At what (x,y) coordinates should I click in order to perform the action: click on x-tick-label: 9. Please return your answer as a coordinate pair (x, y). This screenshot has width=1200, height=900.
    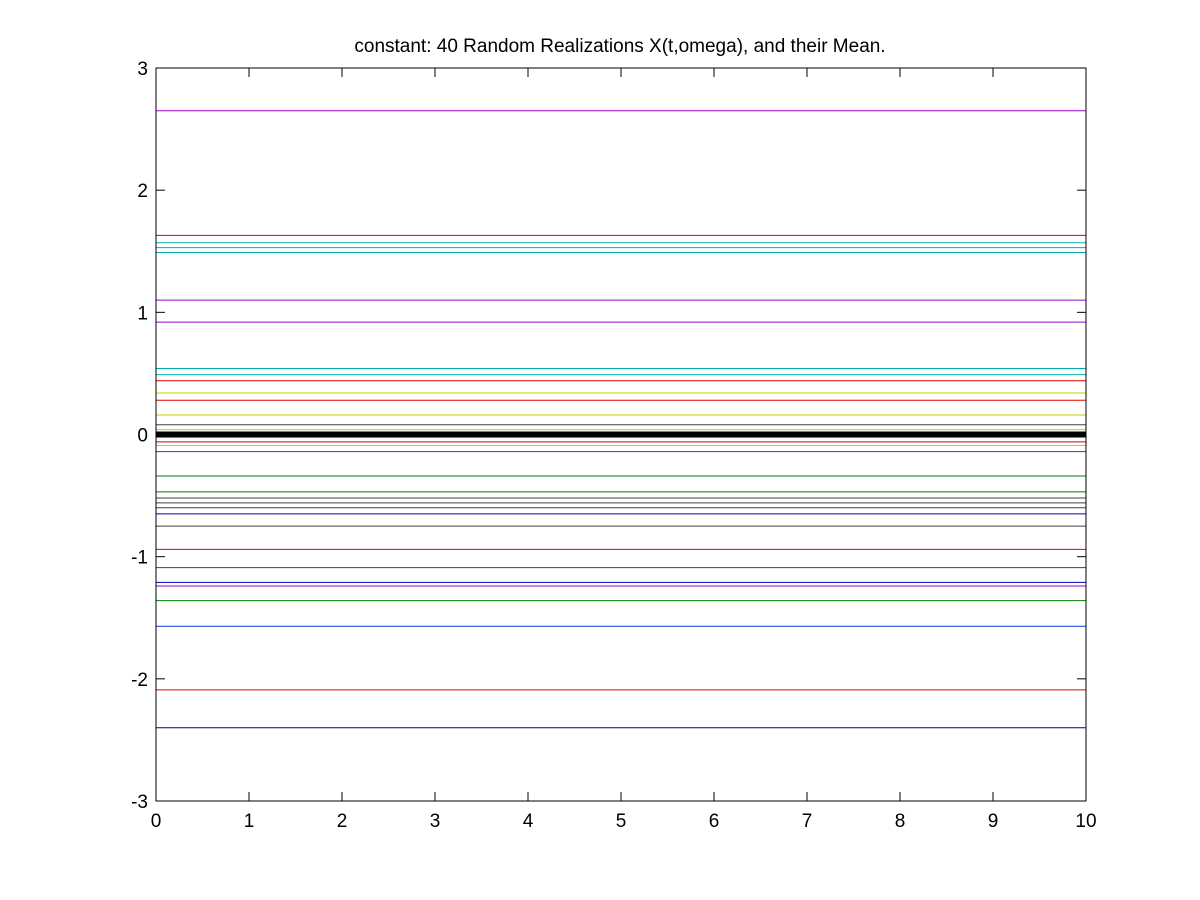
    Looking at the image, I should click on (993, 821).